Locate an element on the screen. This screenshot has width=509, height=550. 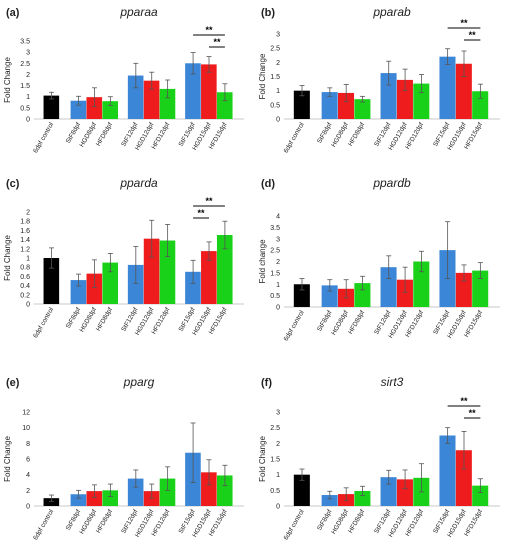
chart-title: pparda is located at coordinates (138, 183).